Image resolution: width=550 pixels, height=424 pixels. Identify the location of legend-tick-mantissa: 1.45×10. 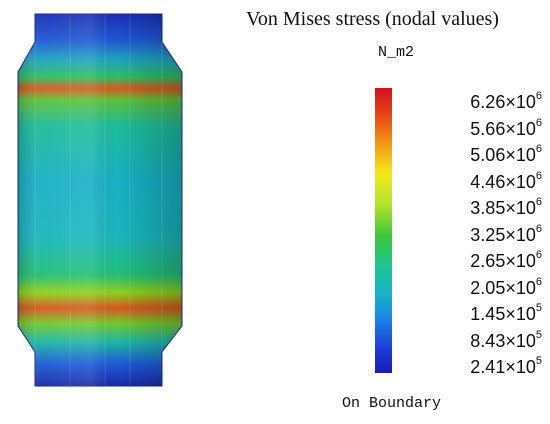
(503, 314).